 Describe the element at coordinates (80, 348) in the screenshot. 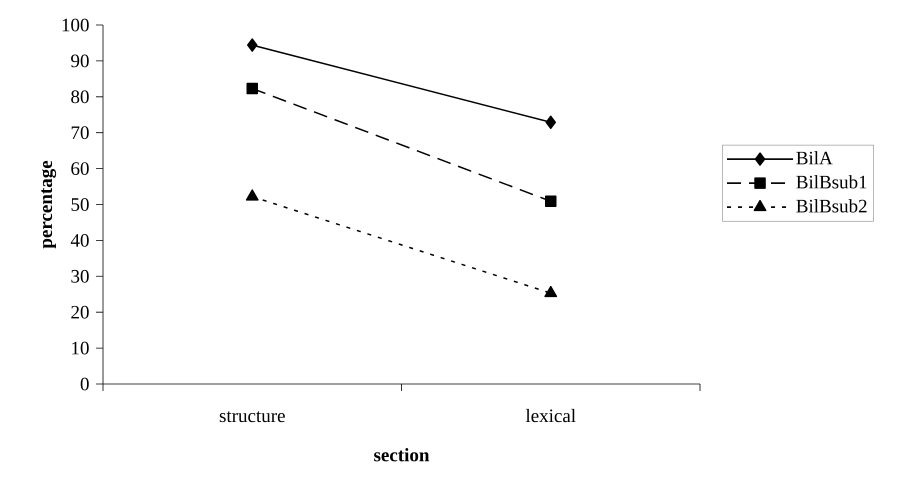

I see `y-tick-label: 10` at that location.